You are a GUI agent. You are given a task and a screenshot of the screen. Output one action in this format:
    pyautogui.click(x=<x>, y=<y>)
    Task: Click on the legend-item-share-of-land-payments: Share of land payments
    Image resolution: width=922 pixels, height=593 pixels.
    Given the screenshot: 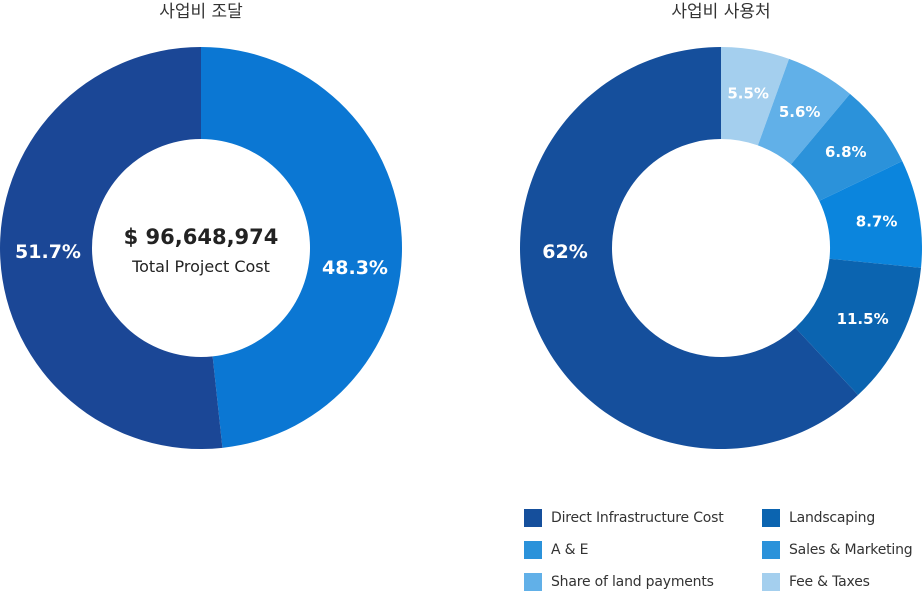 What is the action you would take?
    pyautogui.click(x=643, y=581)
    